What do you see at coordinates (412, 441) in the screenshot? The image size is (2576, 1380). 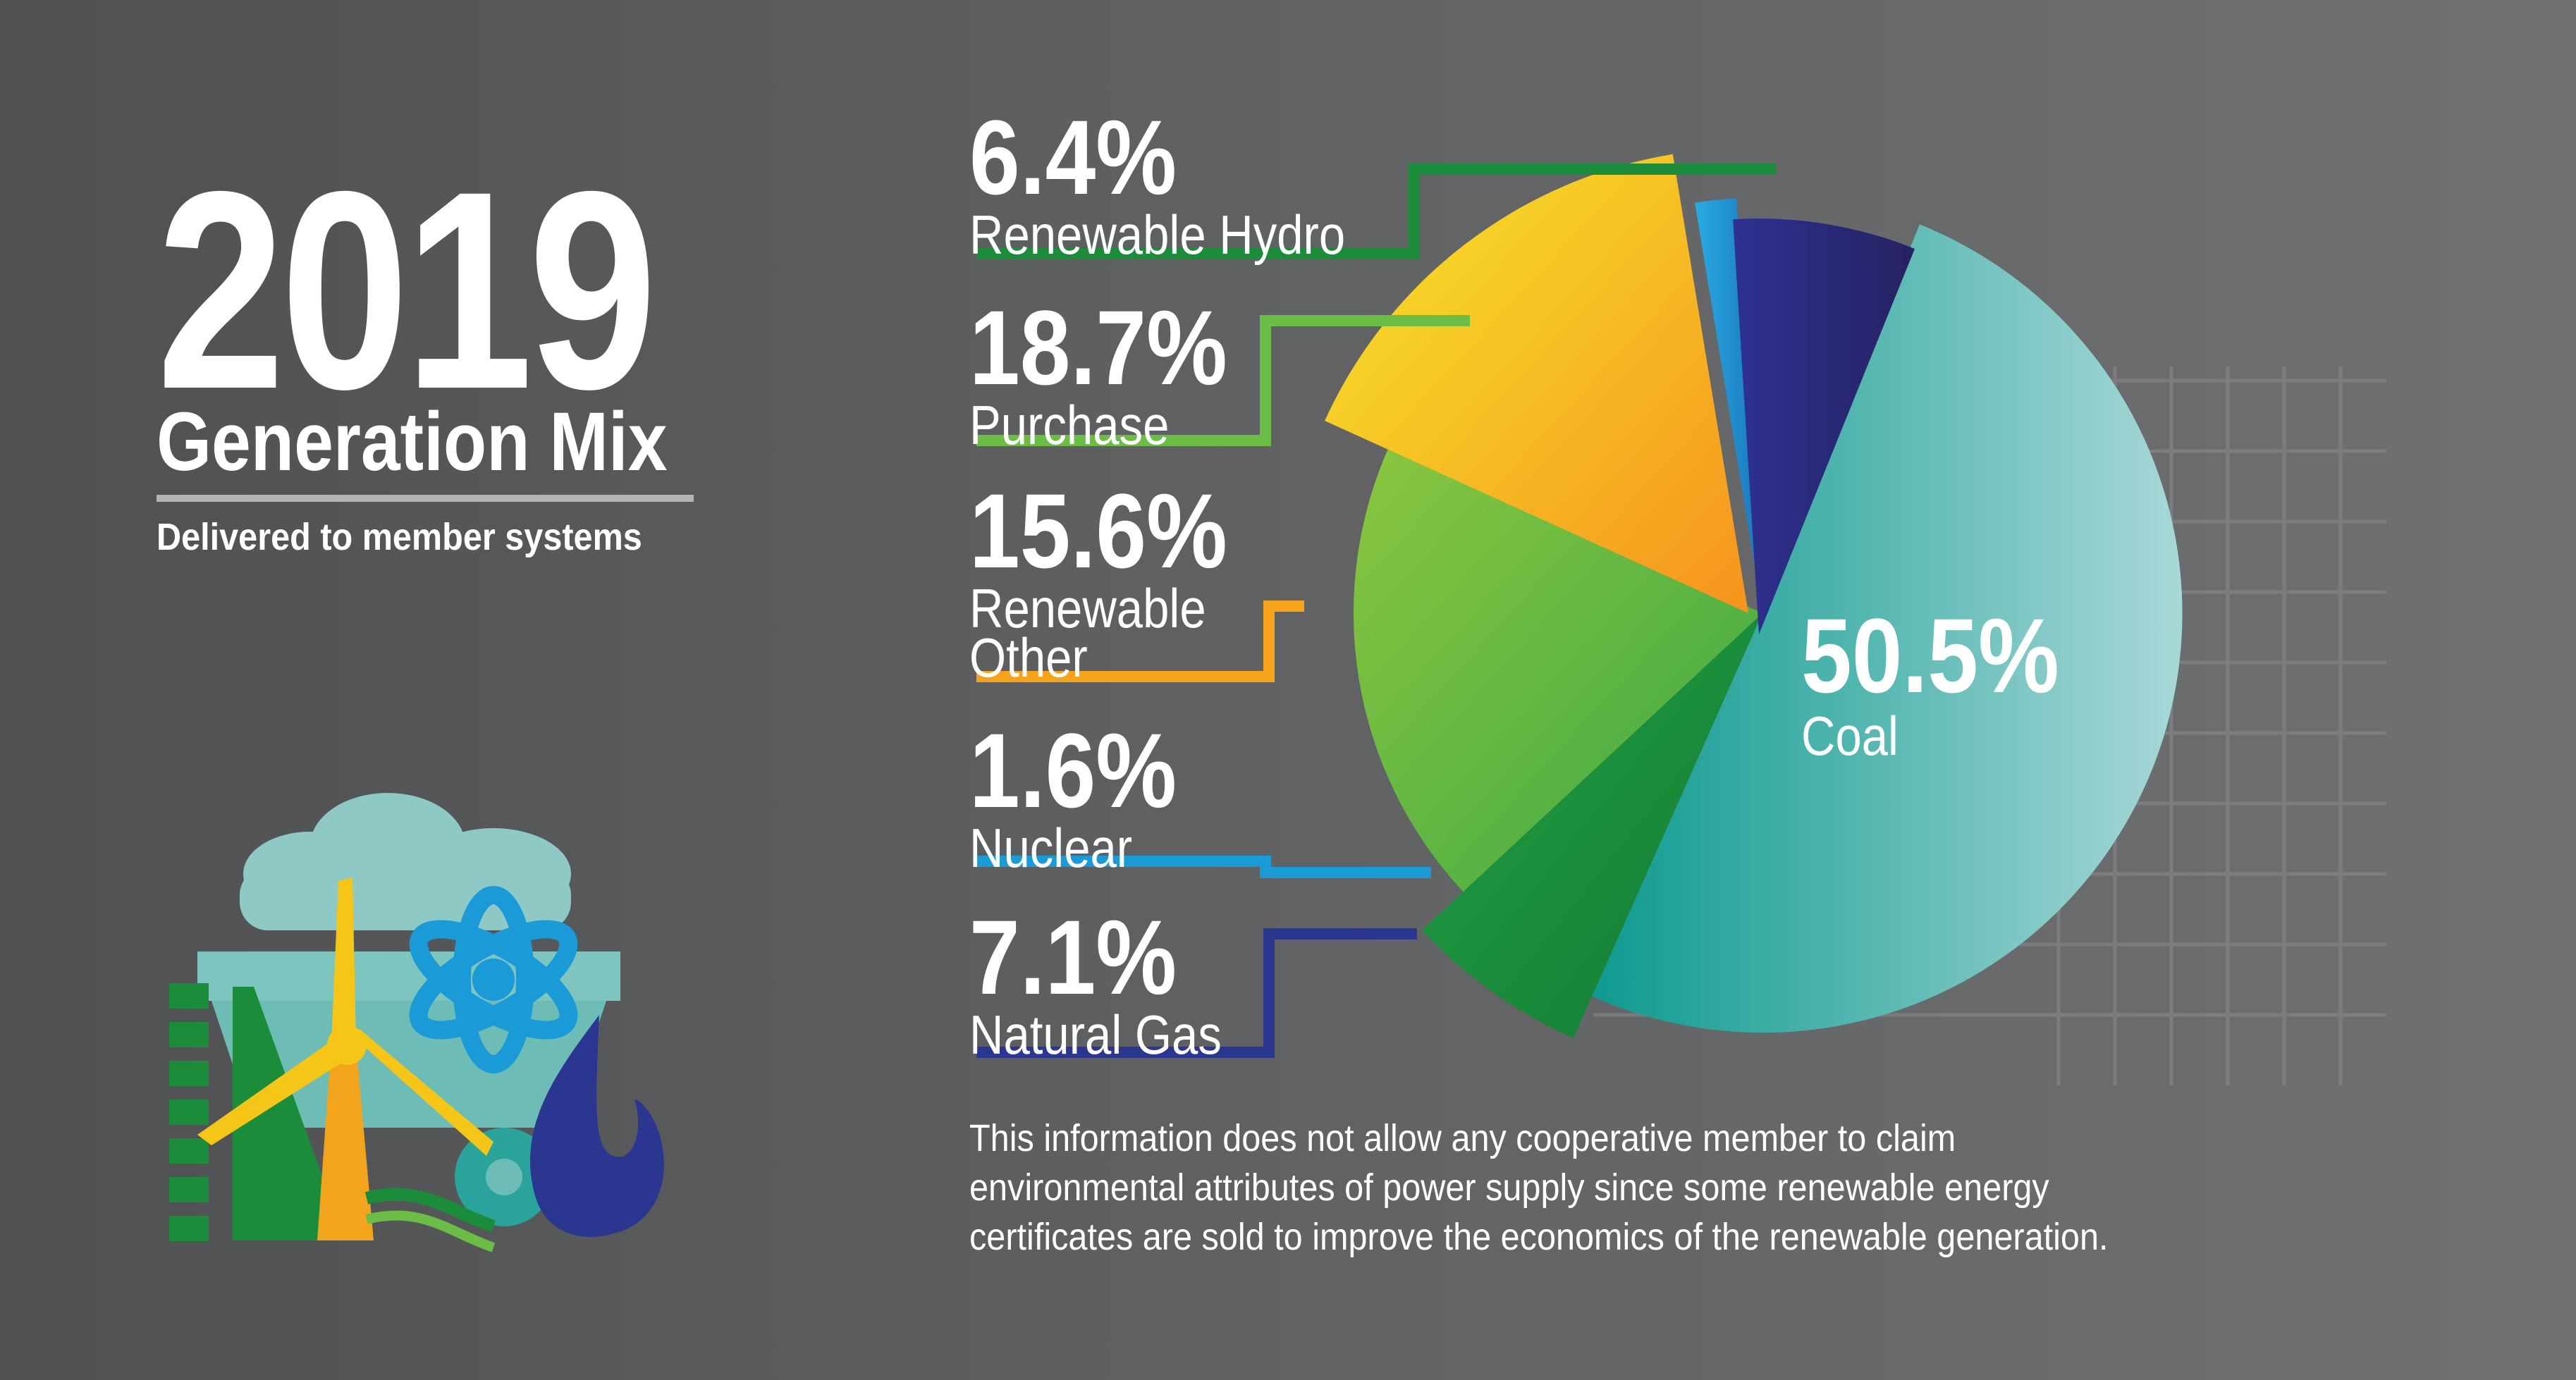 I see `headline: Generation Mix` at bounding box center [412, 441].